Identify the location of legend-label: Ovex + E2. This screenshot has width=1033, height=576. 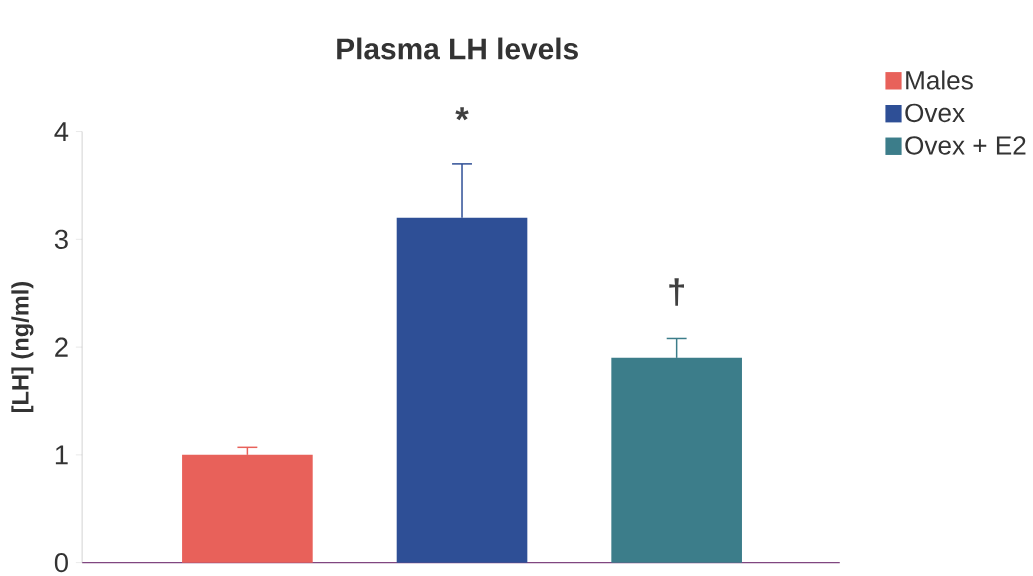
(965, 145).